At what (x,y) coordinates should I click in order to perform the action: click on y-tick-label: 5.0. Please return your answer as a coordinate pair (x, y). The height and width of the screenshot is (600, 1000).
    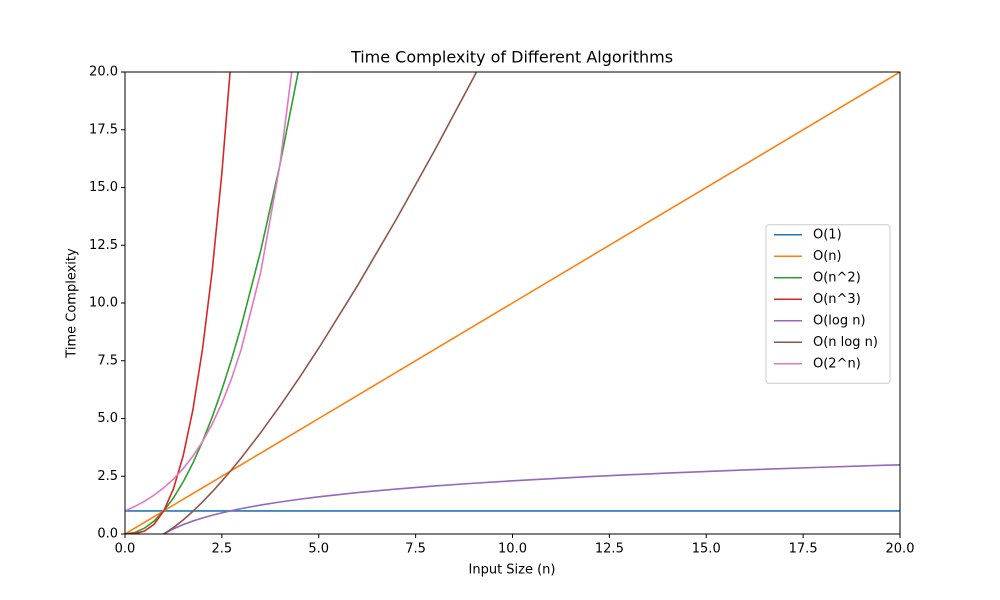
    Looking at the image, I should click on (107, 418).